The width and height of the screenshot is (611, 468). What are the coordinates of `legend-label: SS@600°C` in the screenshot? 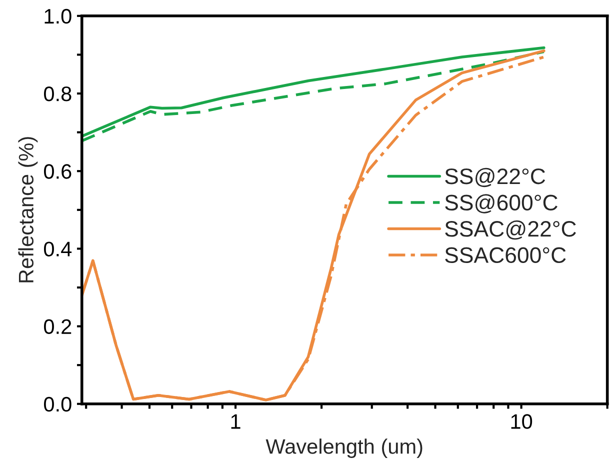 It's located at (501, 204).